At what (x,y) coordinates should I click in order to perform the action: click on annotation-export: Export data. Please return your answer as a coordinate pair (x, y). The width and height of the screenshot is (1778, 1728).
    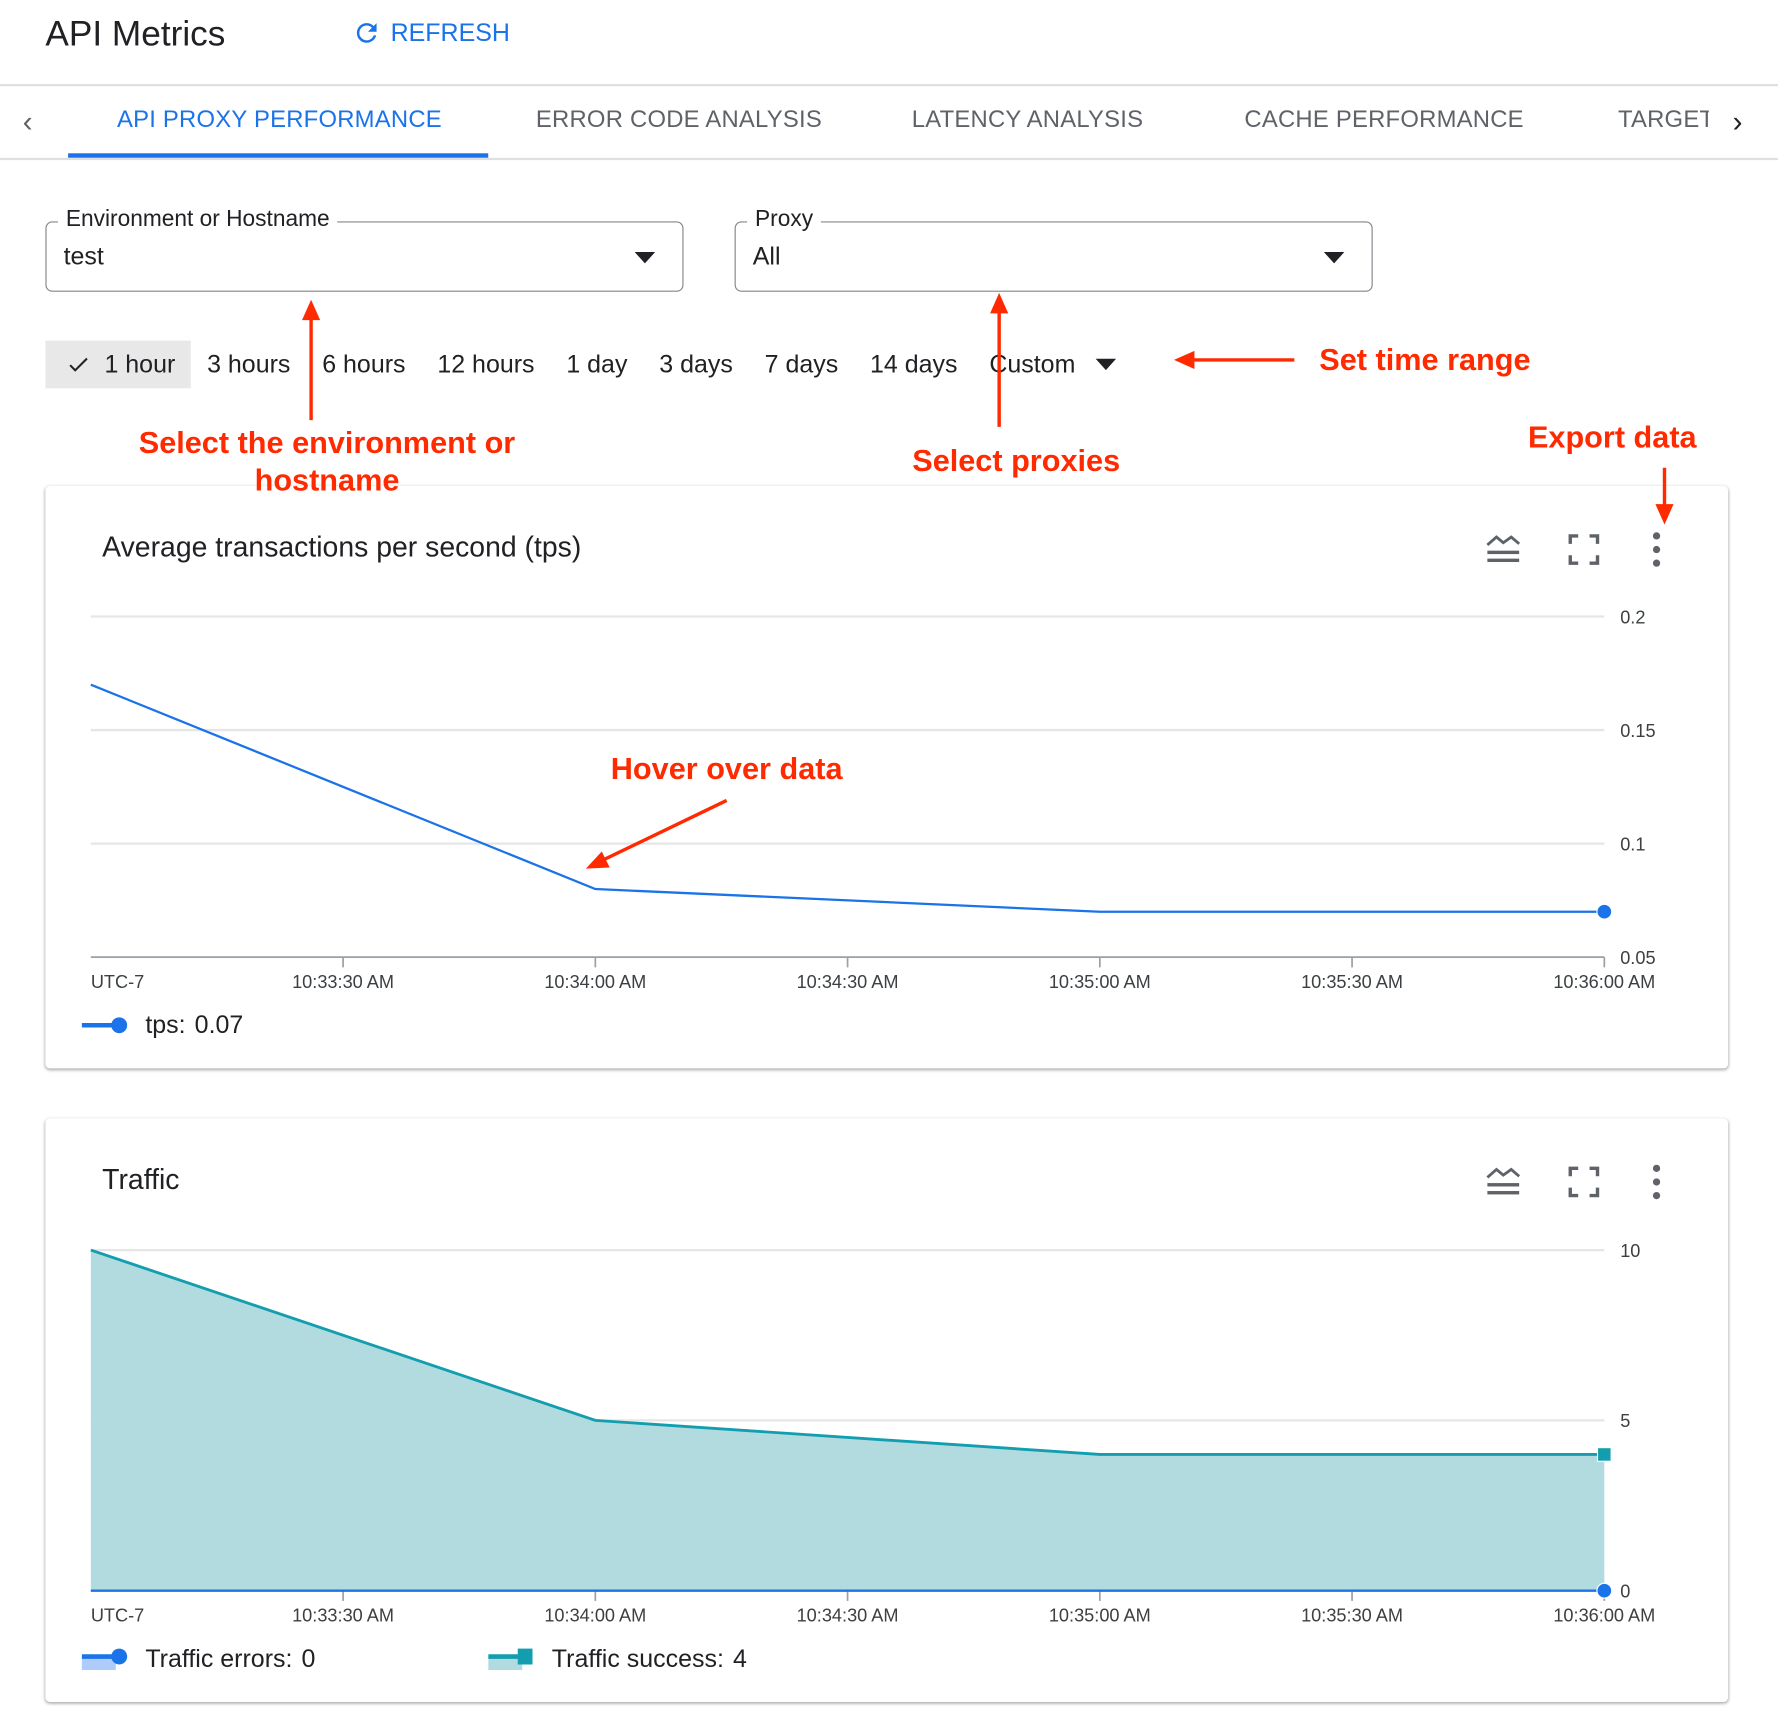
    Looking at the image, I should click on (1612, 437).